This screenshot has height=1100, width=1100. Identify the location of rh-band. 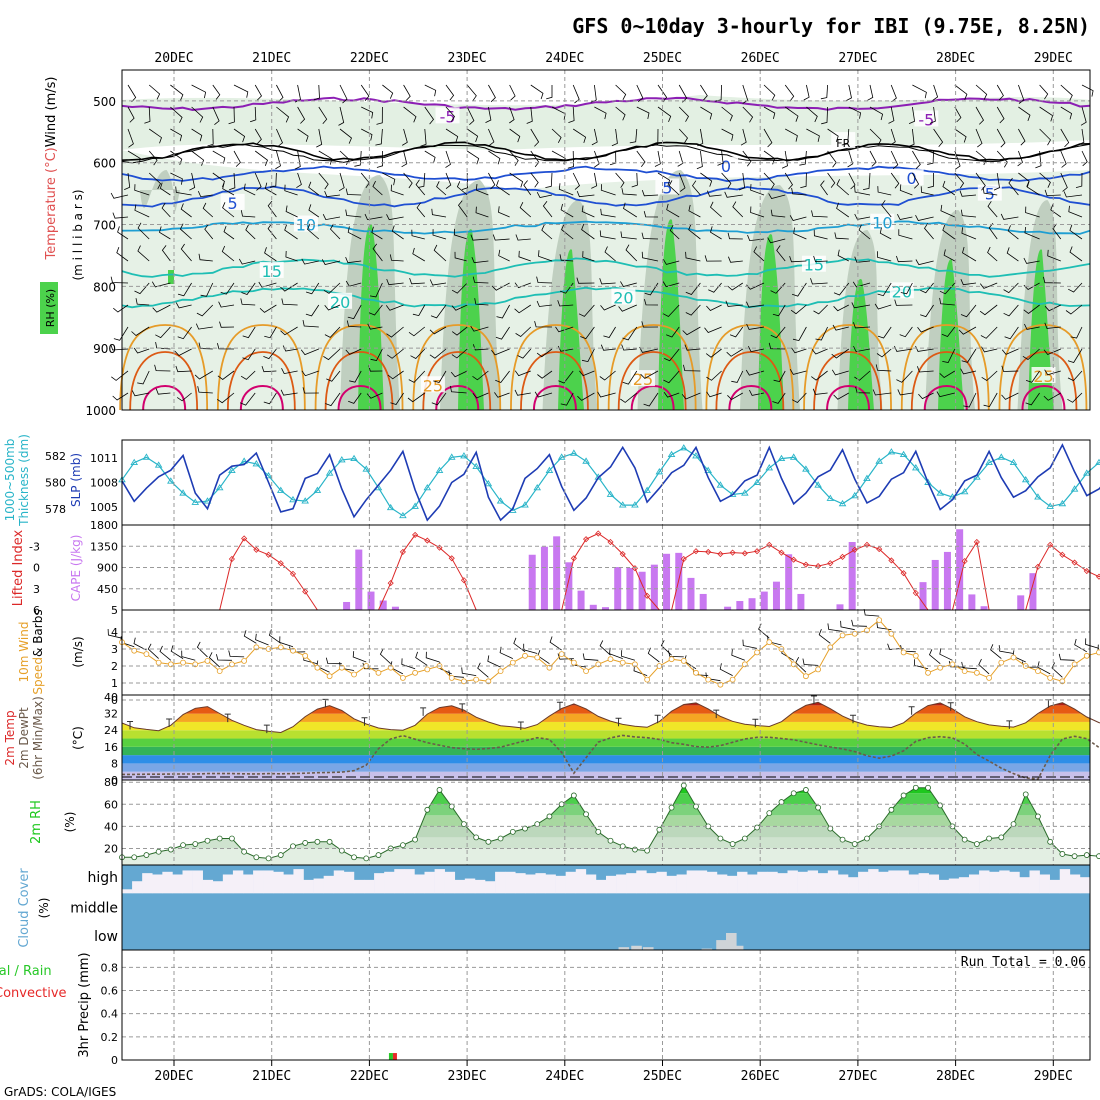
(606, 843).